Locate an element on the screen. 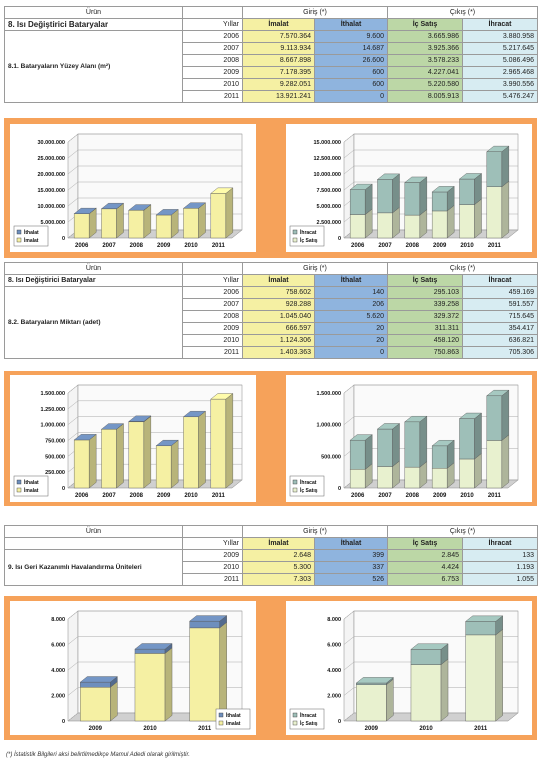  ithalat-cell: 206 is located at coordinates (351, 304).